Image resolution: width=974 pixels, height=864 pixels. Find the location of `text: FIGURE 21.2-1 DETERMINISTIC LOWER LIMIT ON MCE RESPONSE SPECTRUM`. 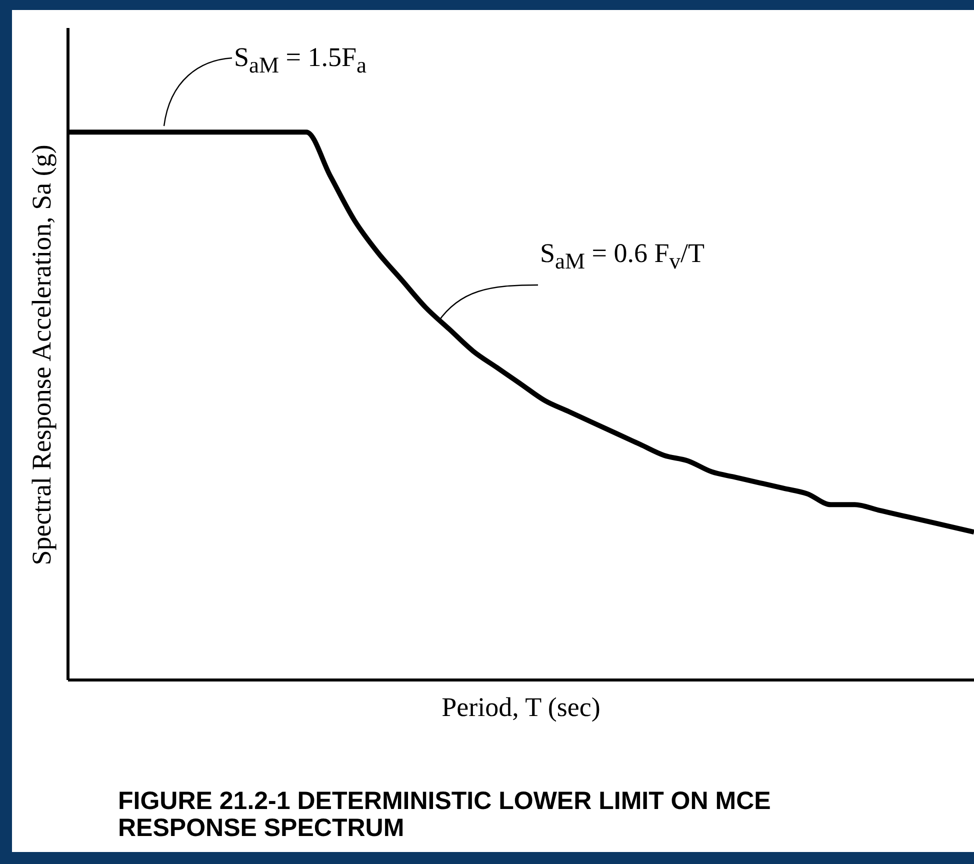

text: FIGURE 21.2-1 DETERMINISTIC LOWER LIMIT ON MCE RESPONSE SPECTRUM is located at coordinates (445, 814).